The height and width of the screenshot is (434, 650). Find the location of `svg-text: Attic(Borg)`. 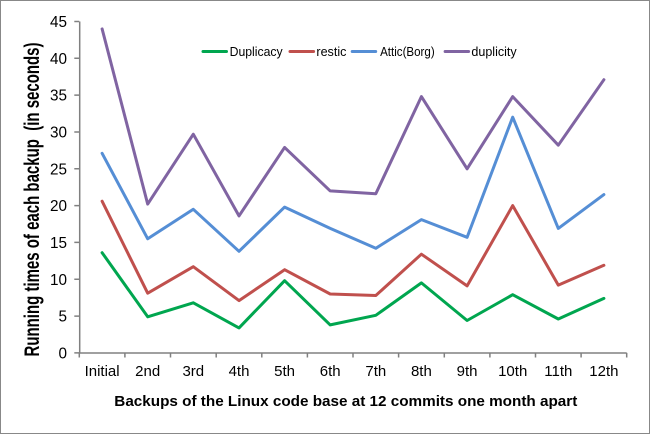

svg-text: Attic(Borg) is located at coordinates (407, 51).